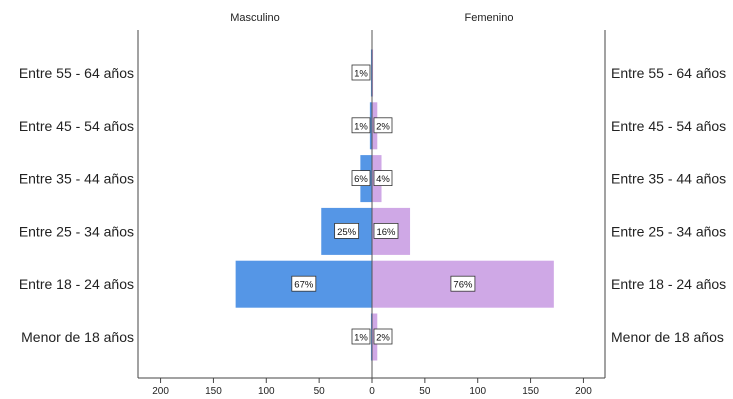 This screenshot has height=399, width=733. I want to click on category-label-right: Menor de 18 años, so click(667, 337).